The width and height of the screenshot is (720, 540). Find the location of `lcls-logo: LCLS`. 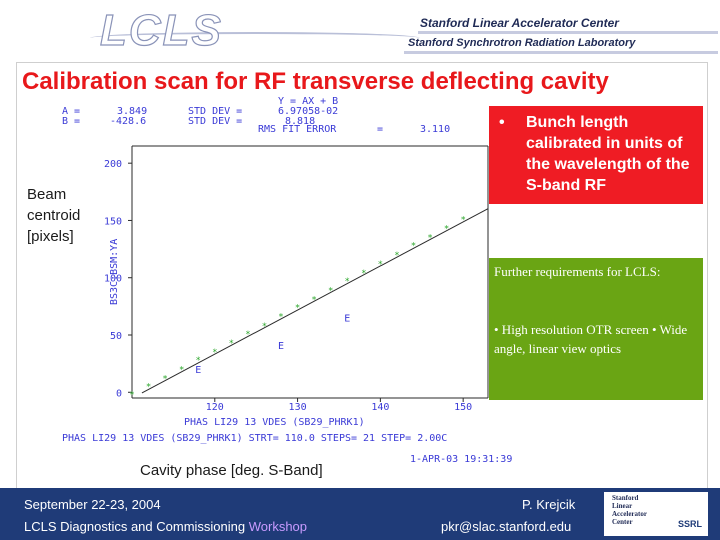

lcls-logo: LCLS is located at coordinates (161, 30).